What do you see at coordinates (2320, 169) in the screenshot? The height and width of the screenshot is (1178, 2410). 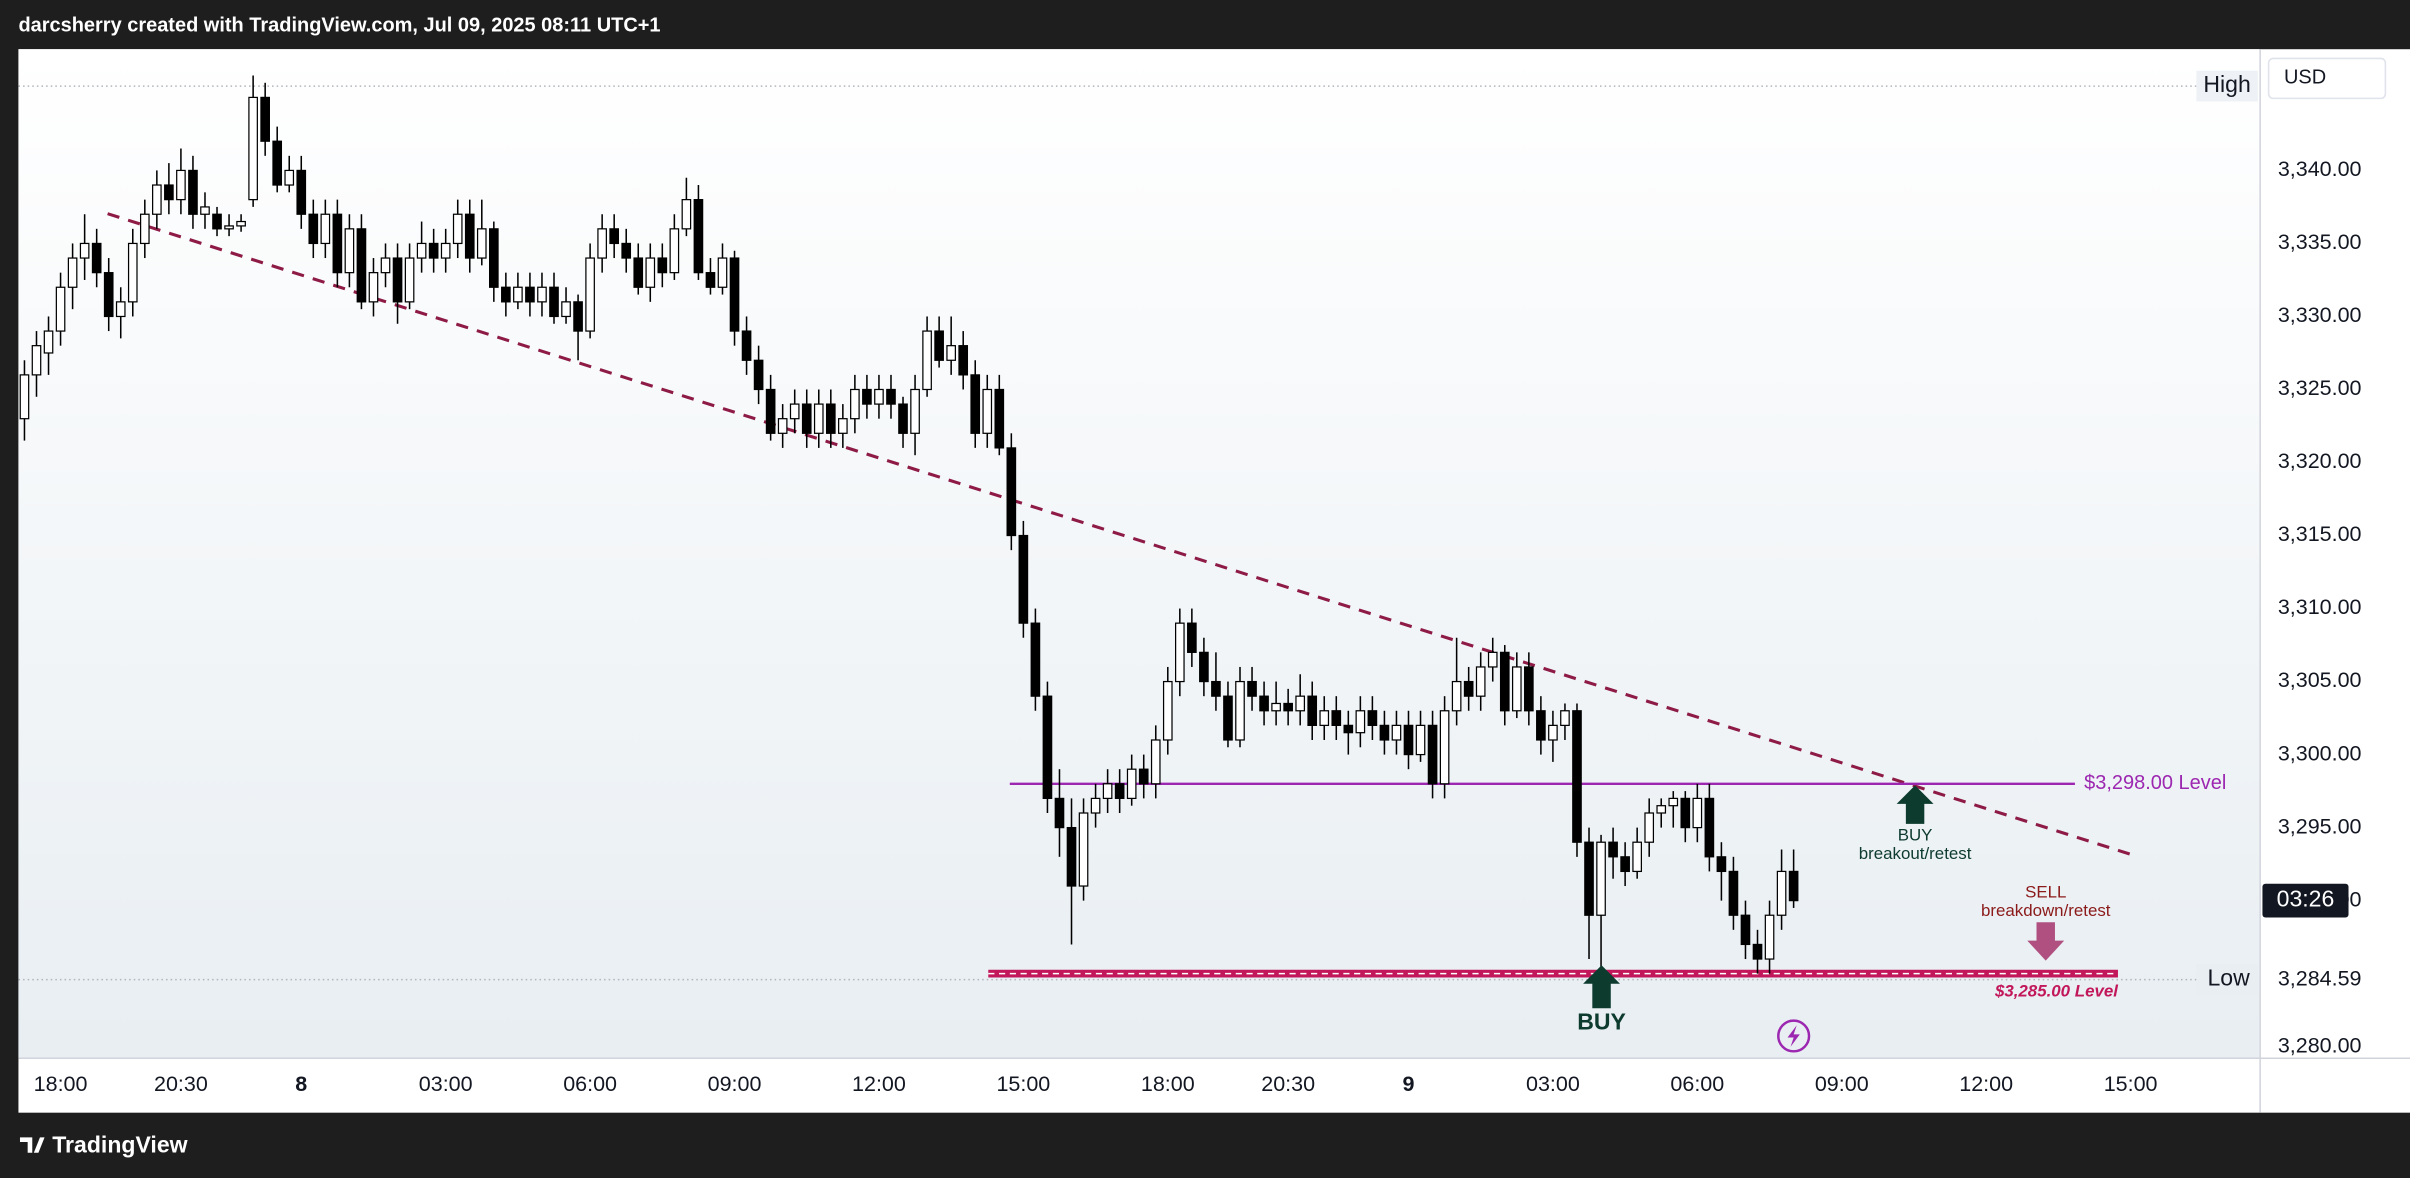 I see `y-tick-label: 3,340.00` at bounding box center [2320, 169].